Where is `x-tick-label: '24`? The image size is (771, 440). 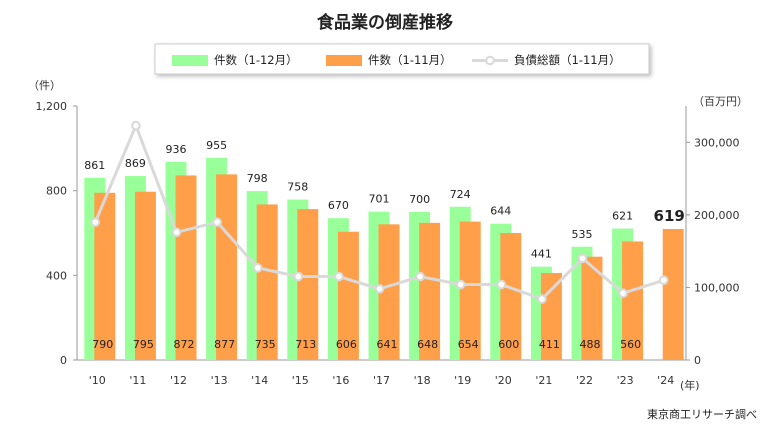
x-tick-label: '24 is located at coordinates (665, 380).